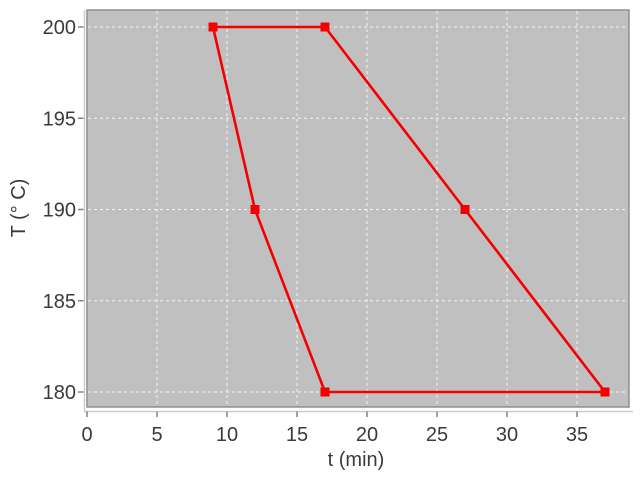 This screenshot has width=640, height=480. I want to click on x-tick-label: 10, so click(227, 435).